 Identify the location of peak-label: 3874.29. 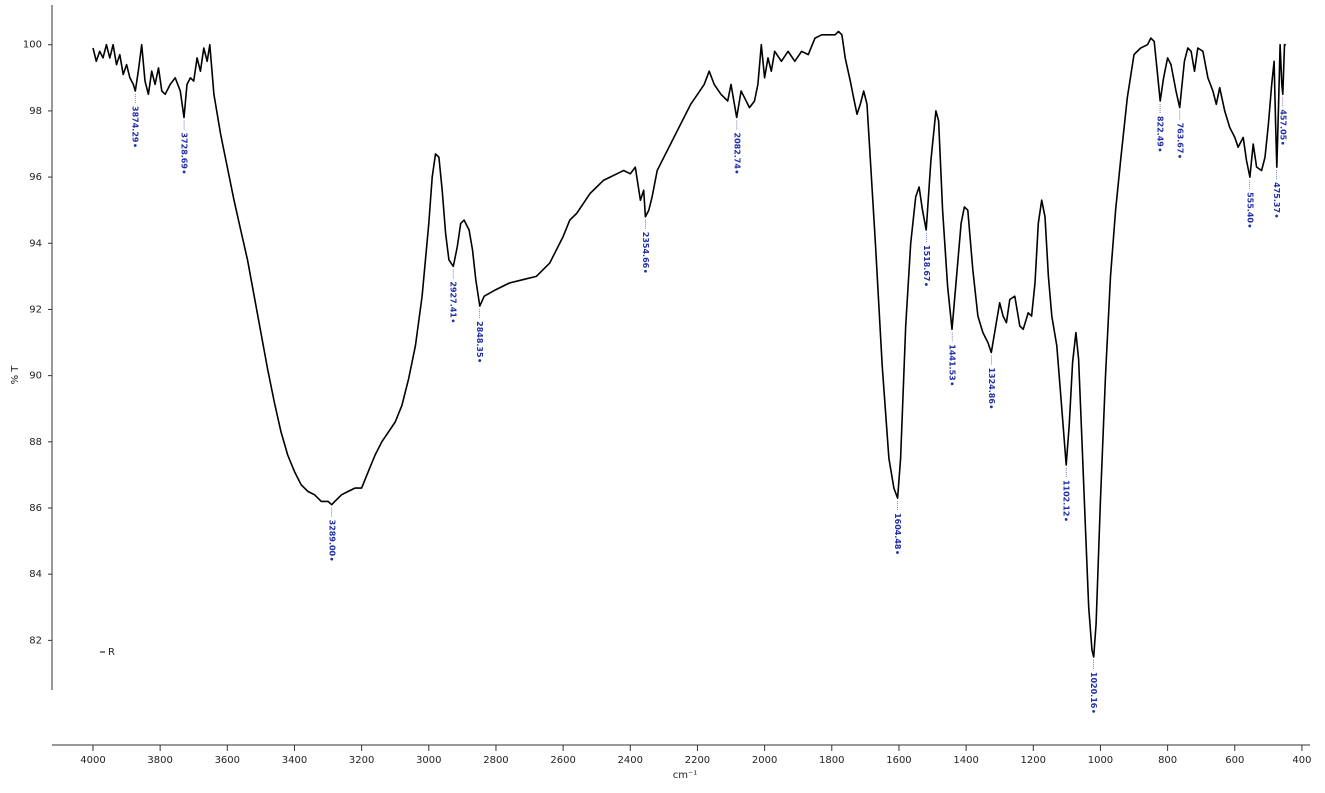
(135, 124).